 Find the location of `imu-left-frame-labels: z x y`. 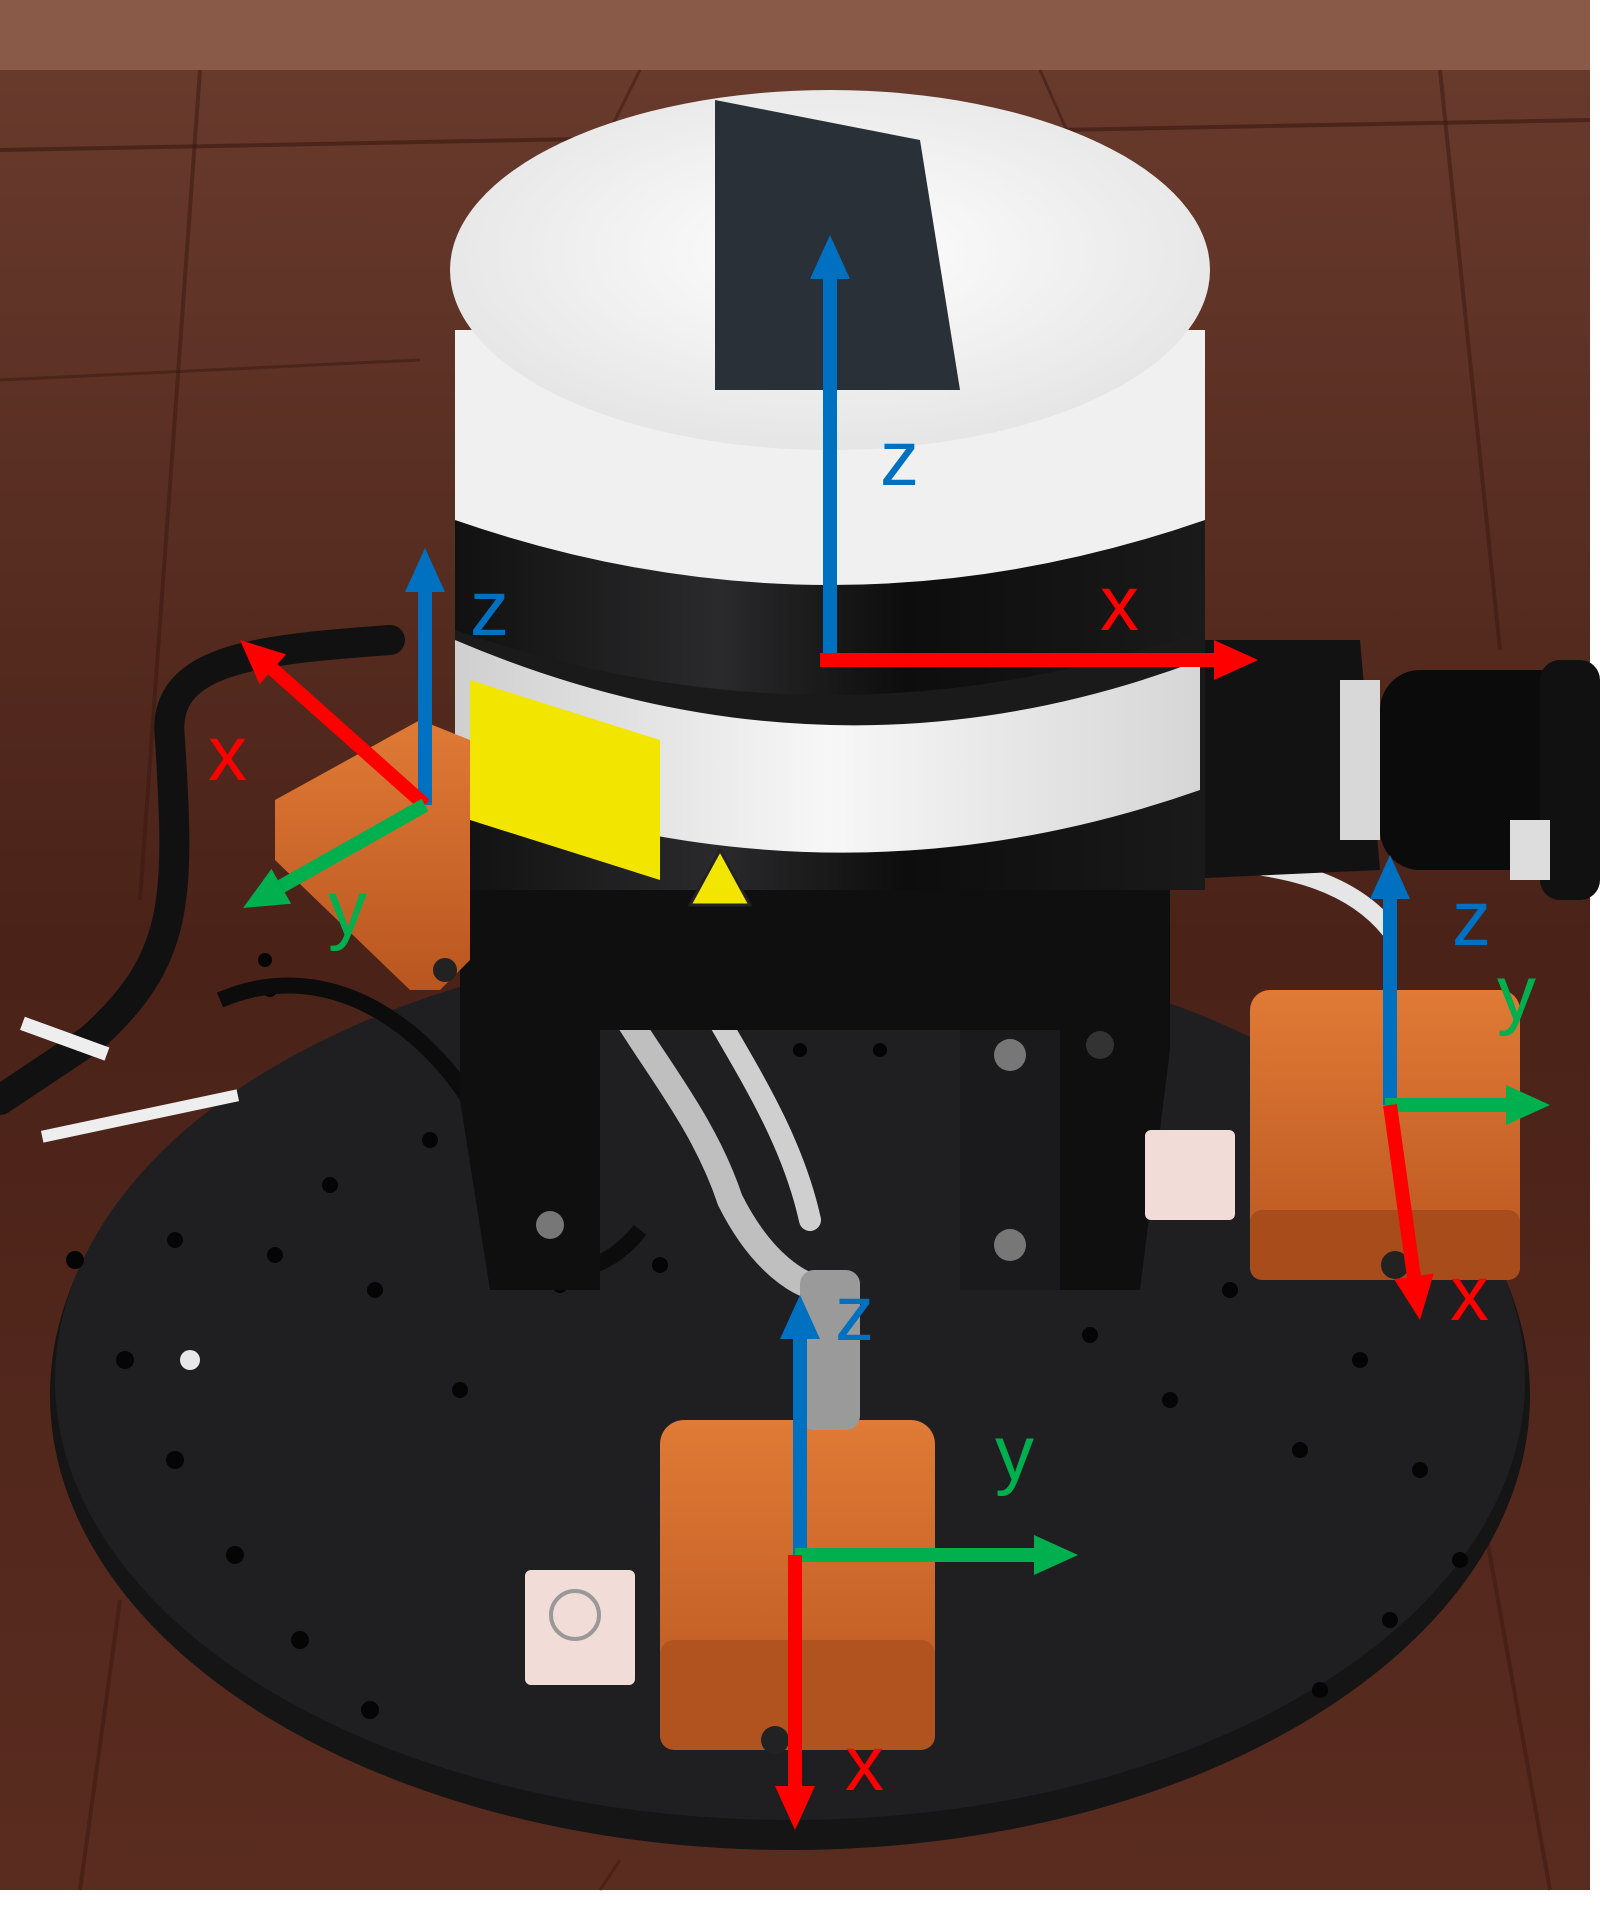

imu-left-frame-labels: z x y is located at coordinates (358, 758).